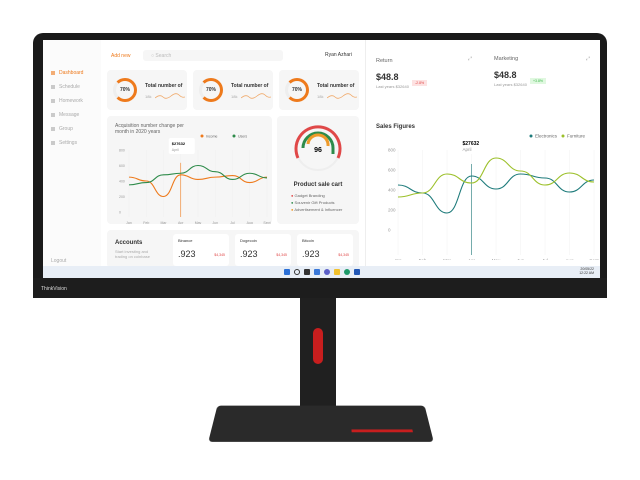  I want to click on y-tick-label: 200, so click(122, 197).